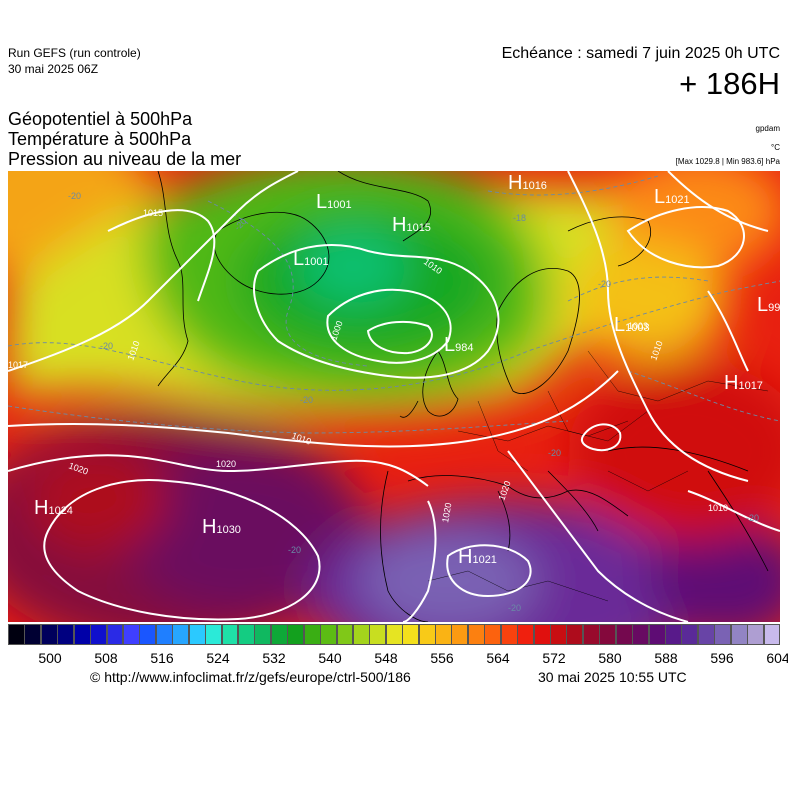  What do you see at coordinates (221, 527) in the screenshot?
I see `high-label-5: H1030` at bounding box center [221, 527].